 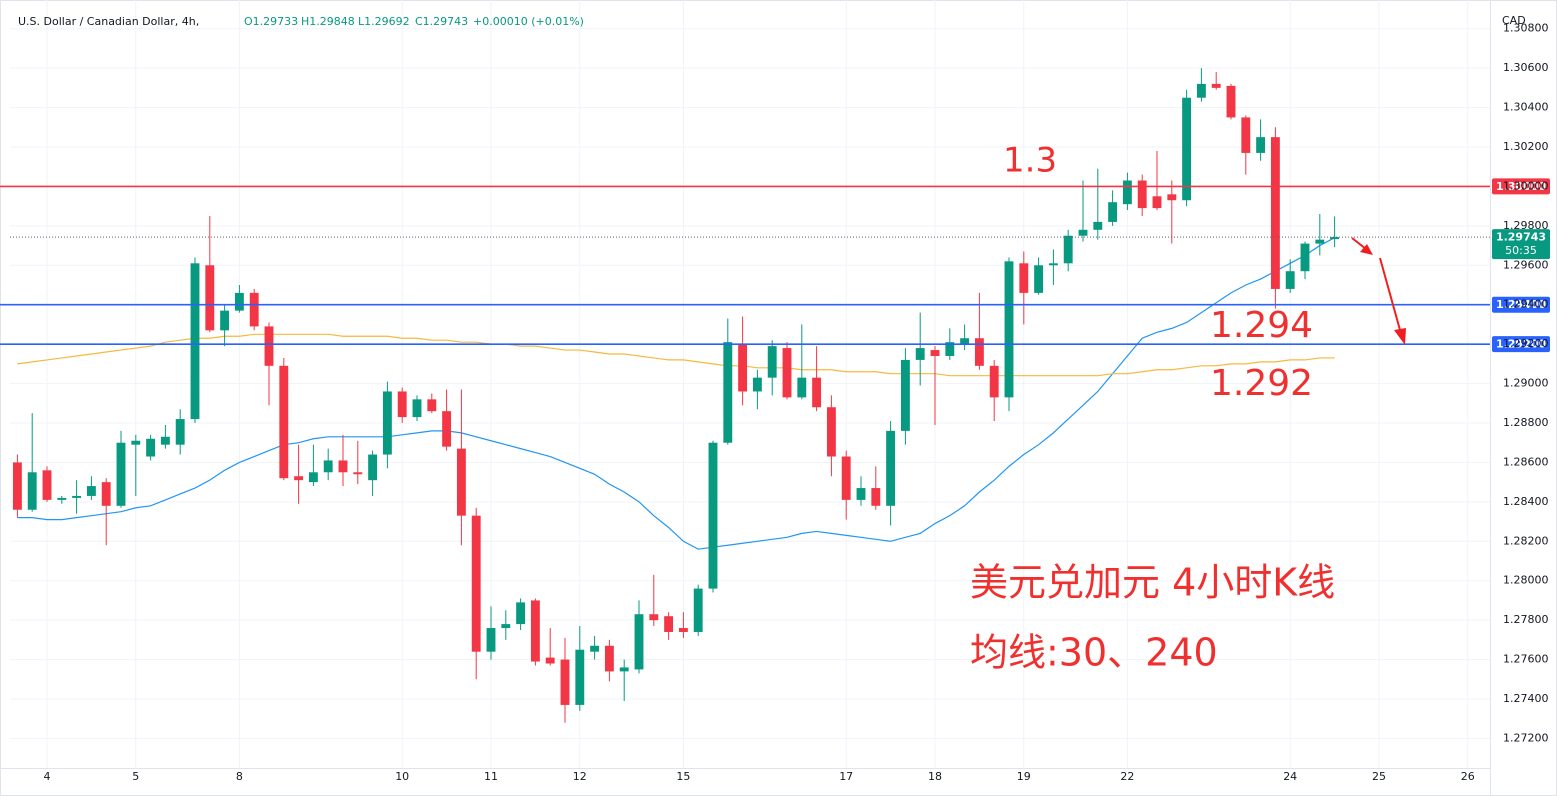 What do you see at coordinates (935, 776) in the screenshot?
I see `x-tick-label: 18` at bounding box center [935, 776].